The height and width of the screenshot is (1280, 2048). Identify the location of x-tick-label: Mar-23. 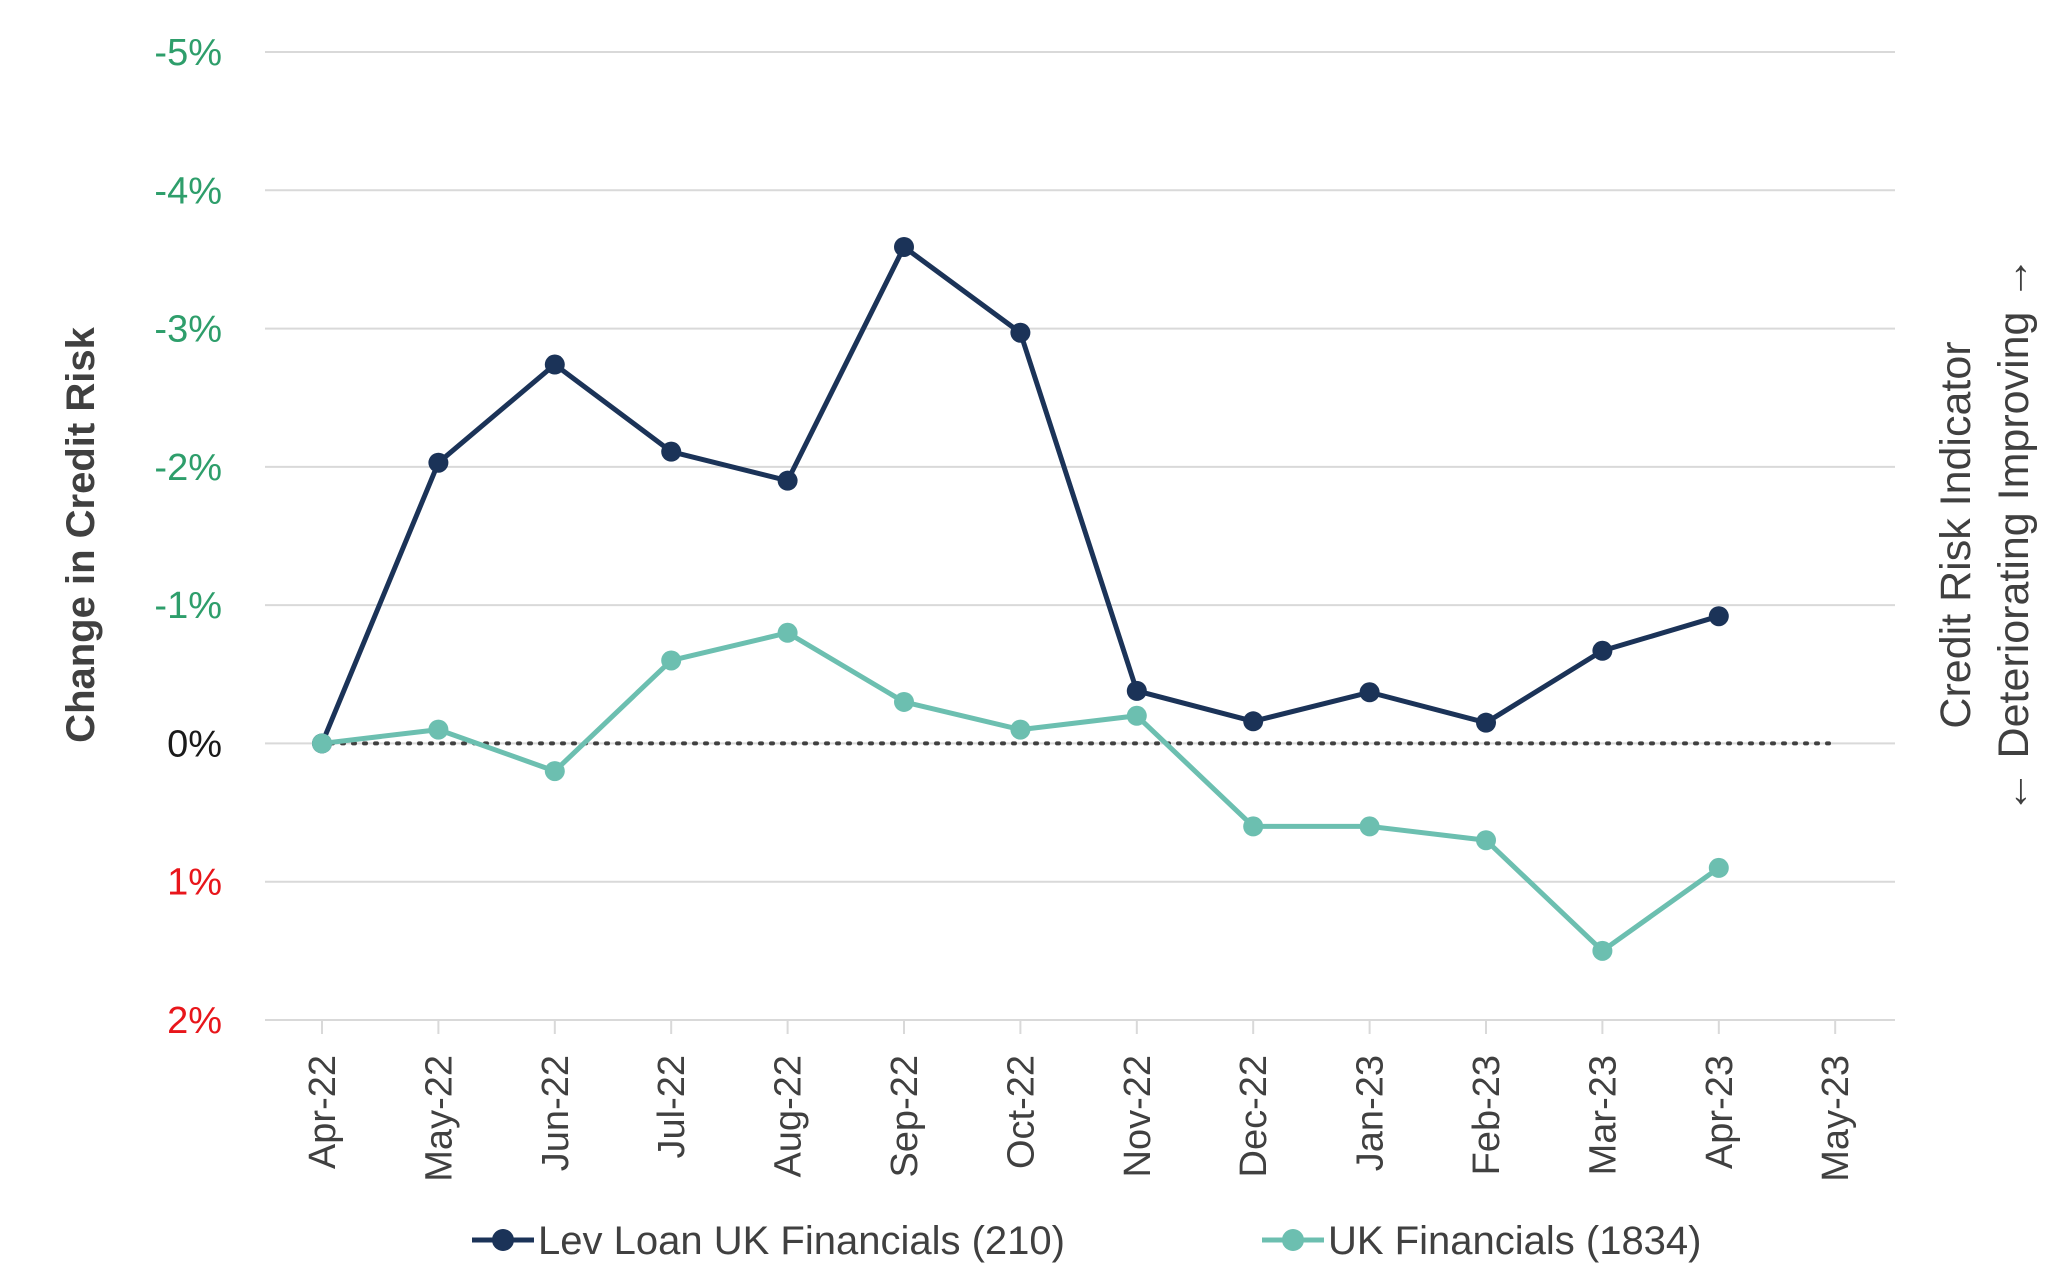
(1603, 1115).